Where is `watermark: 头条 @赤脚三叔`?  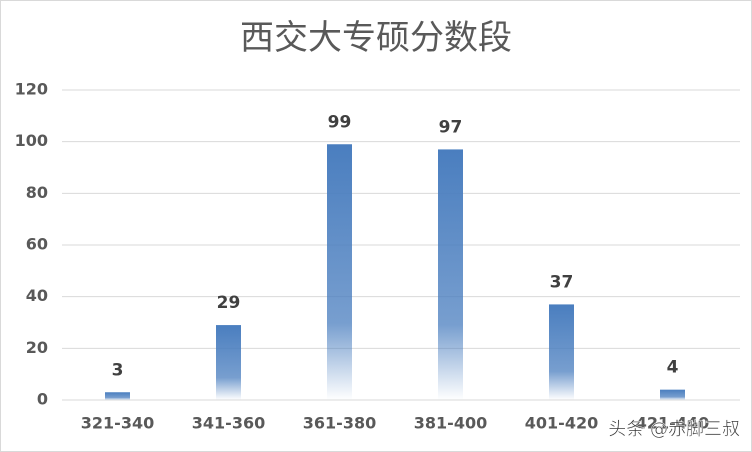
watermark: 头条 @赤脚三叔 is located at coordinates (674, 429).